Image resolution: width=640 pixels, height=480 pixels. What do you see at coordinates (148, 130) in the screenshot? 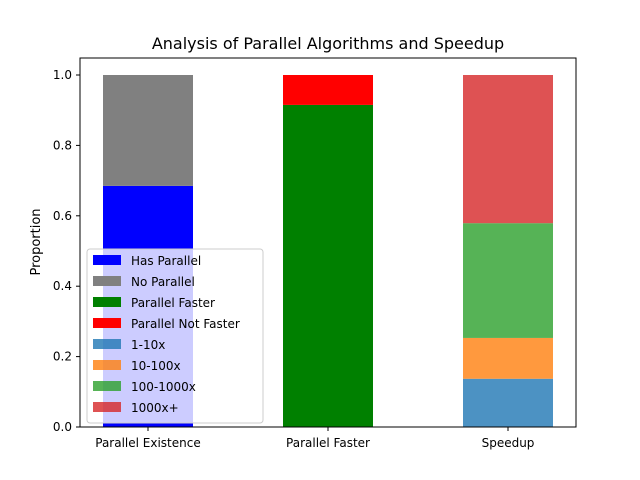
I see `bar-no-parallel` at bounding box center [148, 130].